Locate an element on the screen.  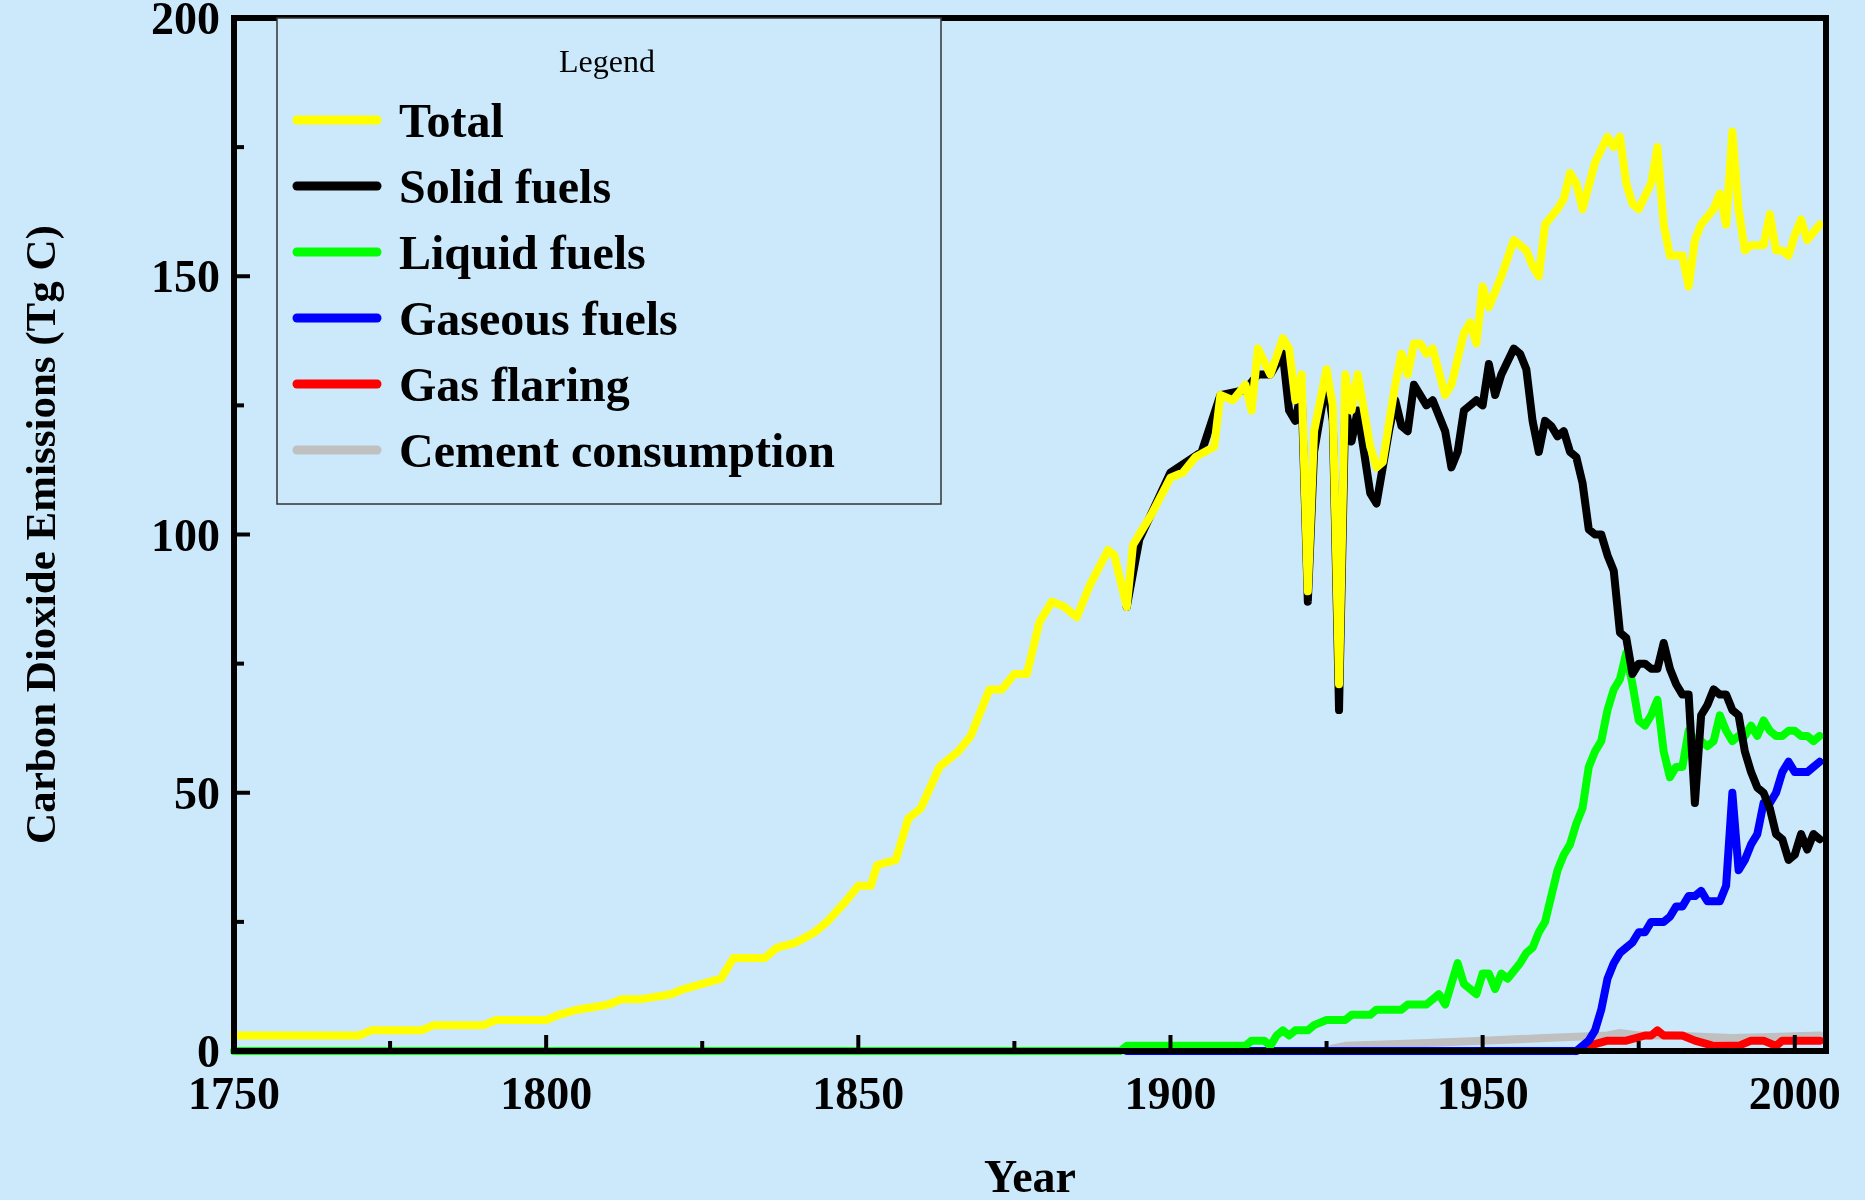
legend-label: Gas flaring is located at coordinates (514, 384).